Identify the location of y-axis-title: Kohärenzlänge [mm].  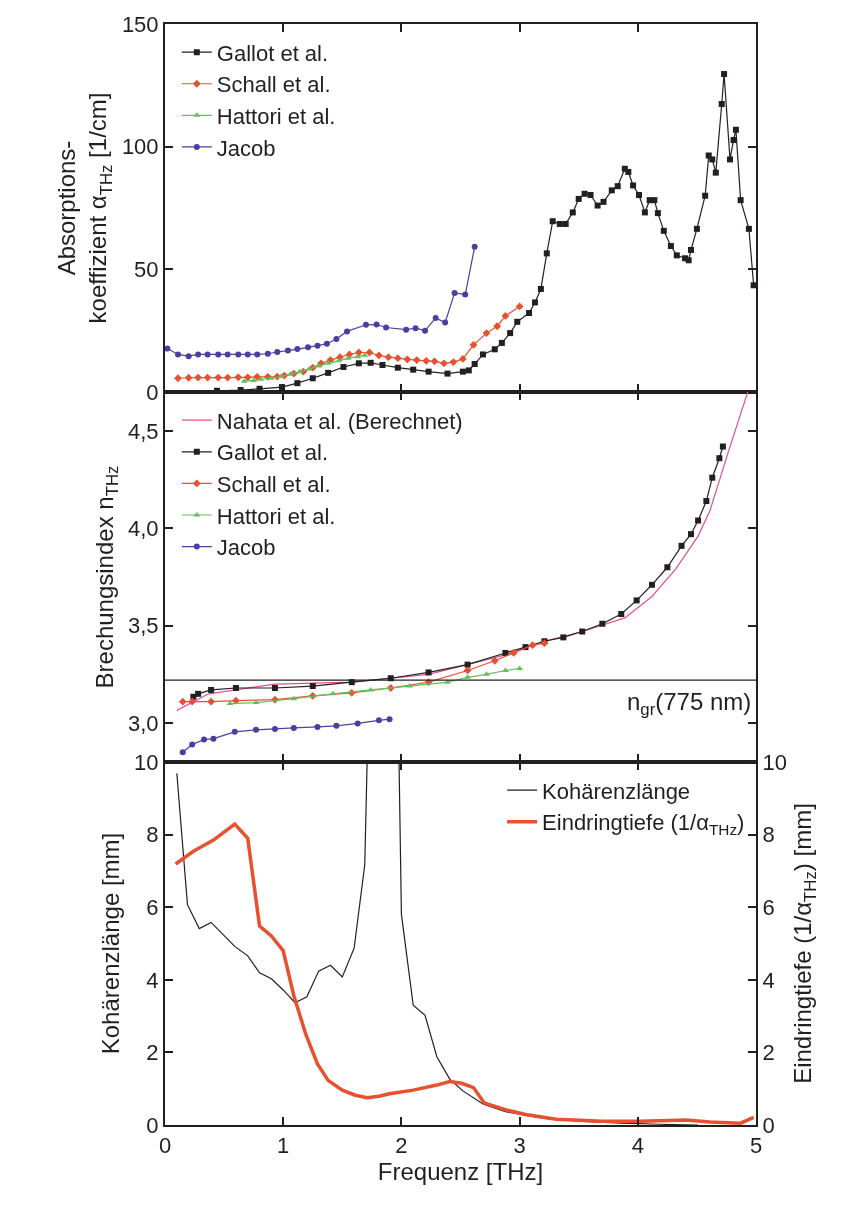
(110, 943).